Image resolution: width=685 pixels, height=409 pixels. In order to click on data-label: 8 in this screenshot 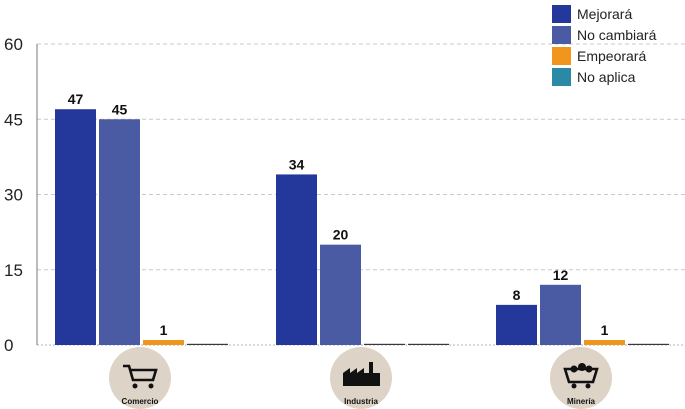, I will do `click(517, 295)`.